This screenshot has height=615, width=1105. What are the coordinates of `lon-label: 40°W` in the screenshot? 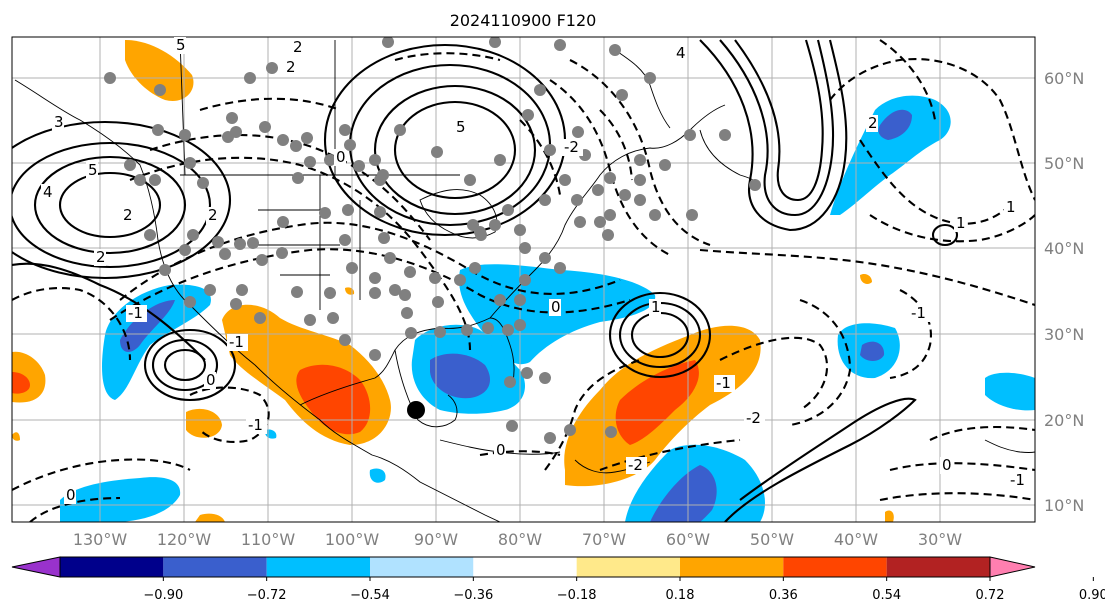 It's located at (856, 539).